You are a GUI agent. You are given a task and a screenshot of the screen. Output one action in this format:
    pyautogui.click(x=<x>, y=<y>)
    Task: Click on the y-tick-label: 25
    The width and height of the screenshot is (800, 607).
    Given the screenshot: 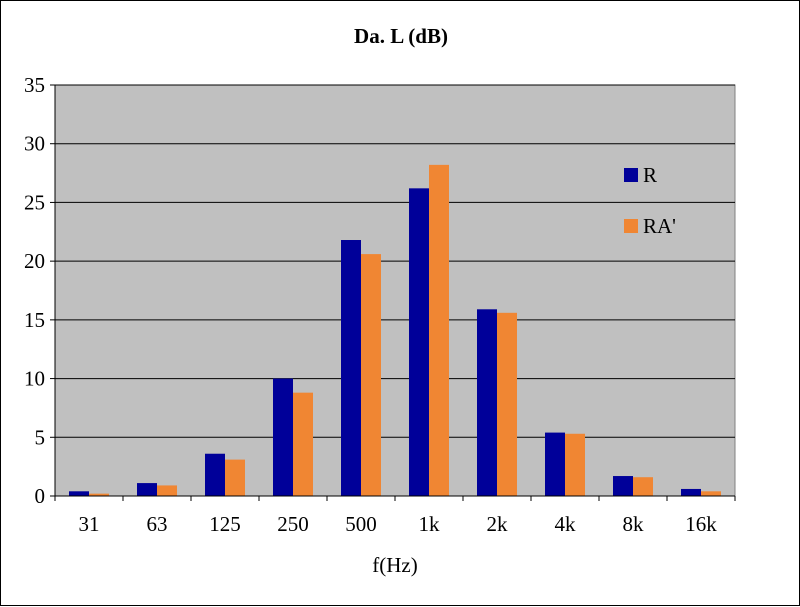 What is the action you would take?
    pyautogui.click(x=34, y=202)
    